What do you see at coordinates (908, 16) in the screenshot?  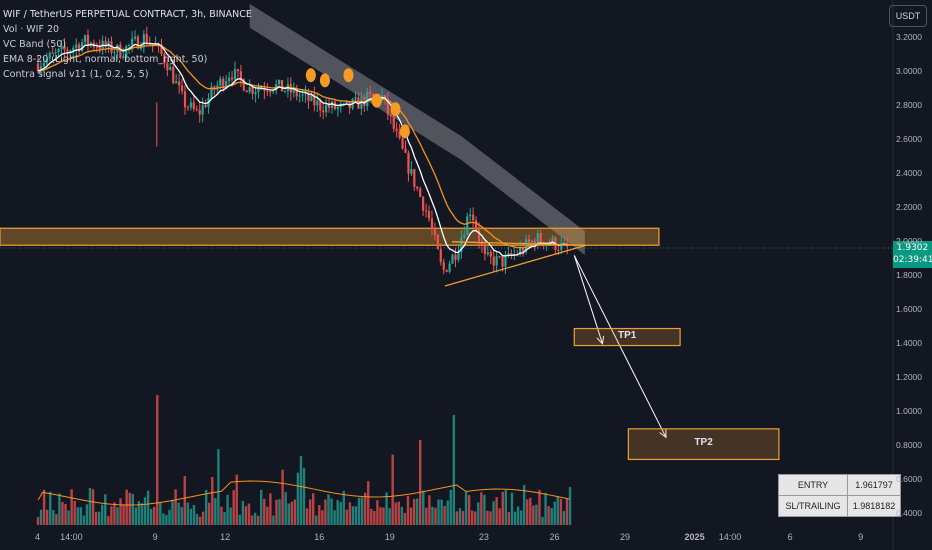 I see `currency-button: USDT` at bounding box center [908, 16].